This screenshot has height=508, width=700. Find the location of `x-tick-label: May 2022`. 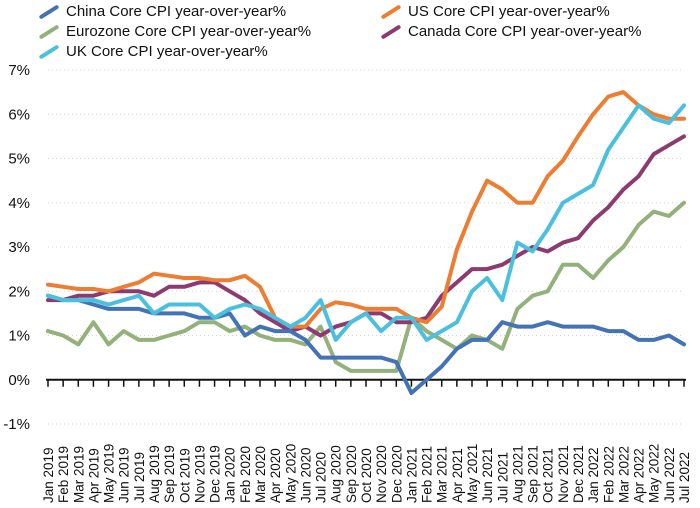

x-tick-label: May 2022 is located at coordinates (654, 473).